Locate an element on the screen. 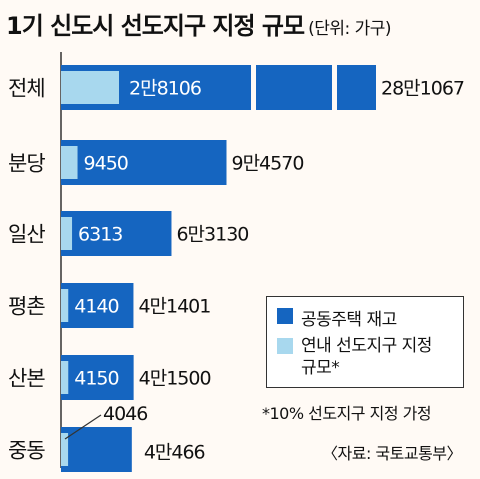 This screenshot has width=480, height=479. legend-item-stock: 공동주택 재고 is located at coordinates (337, 317).